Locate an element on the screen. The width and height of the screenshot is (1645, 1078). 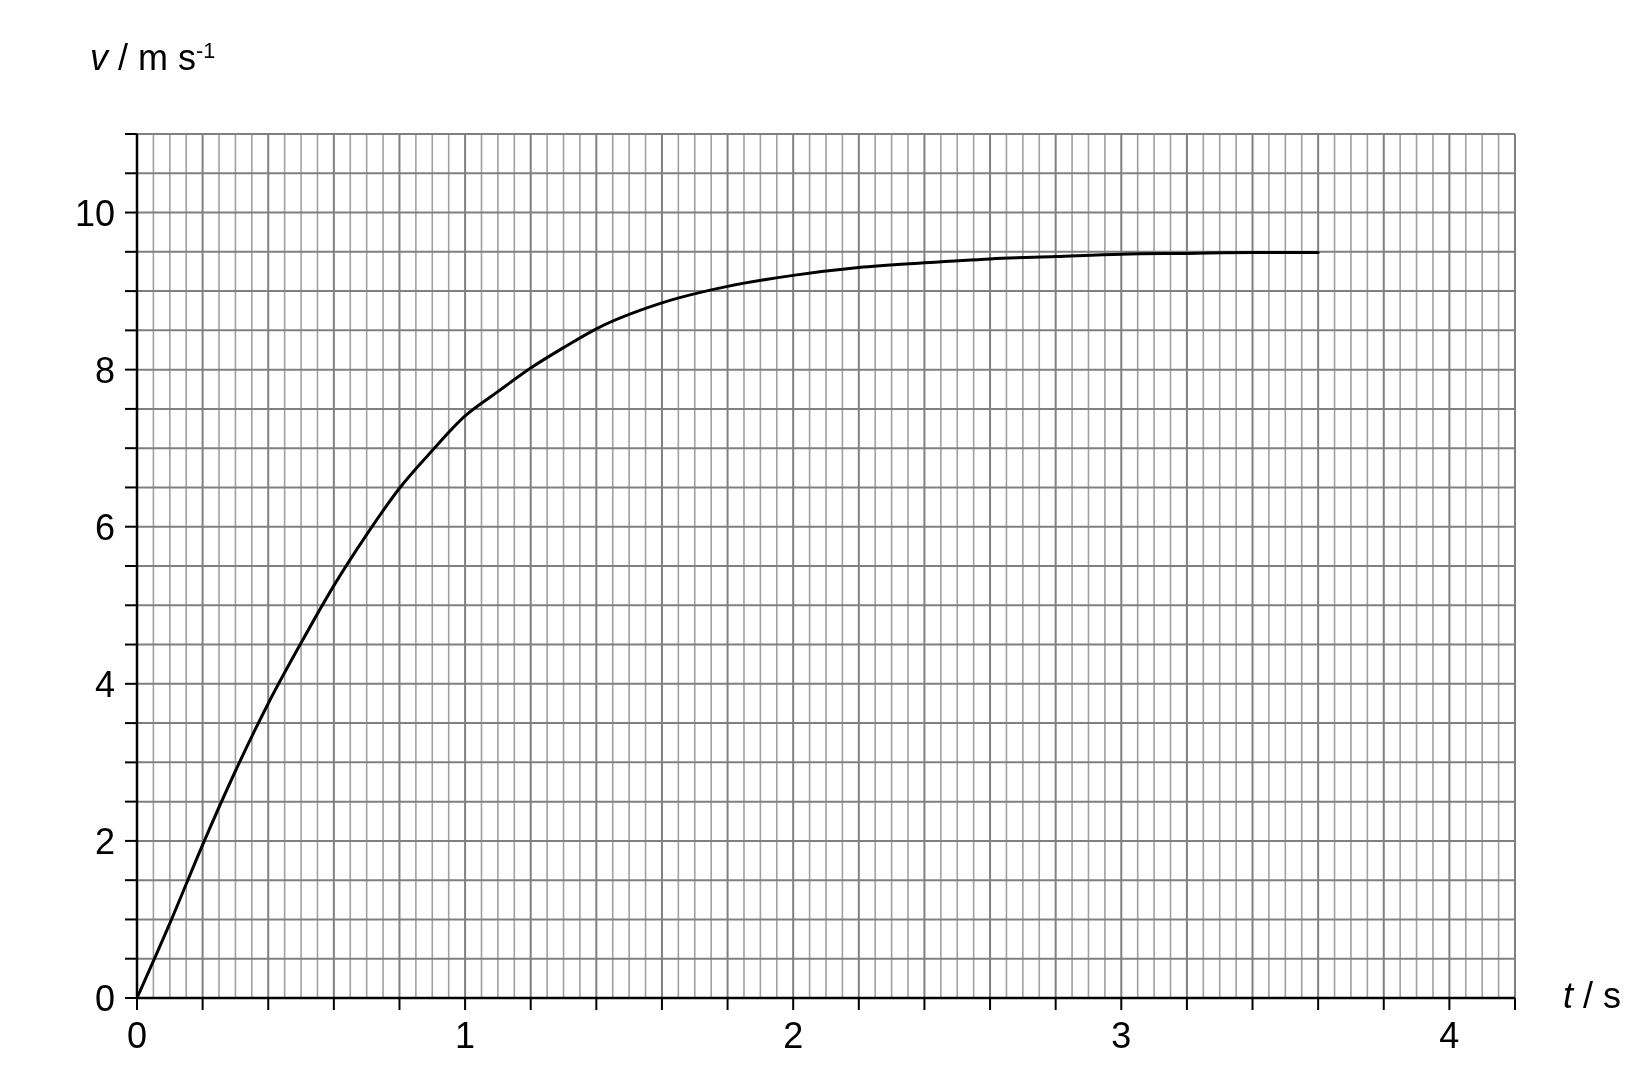
y-tick-label: 8 is located at coordinates (104, 370).